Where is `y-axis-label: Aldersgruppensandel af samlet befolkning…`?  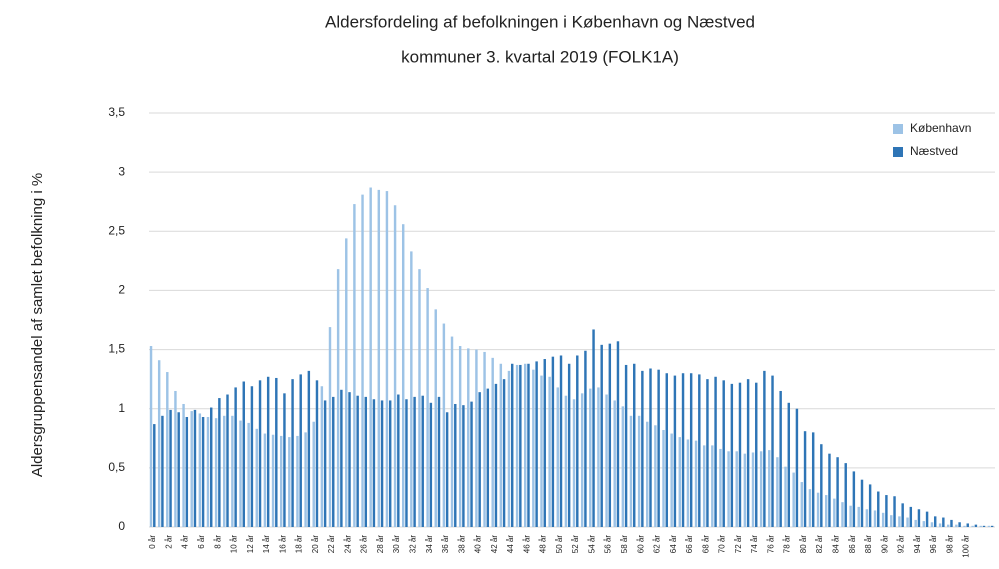 y-axis-label: Aldersgruppensandel af samlet befolkning… is located at coordinates (37, 325).